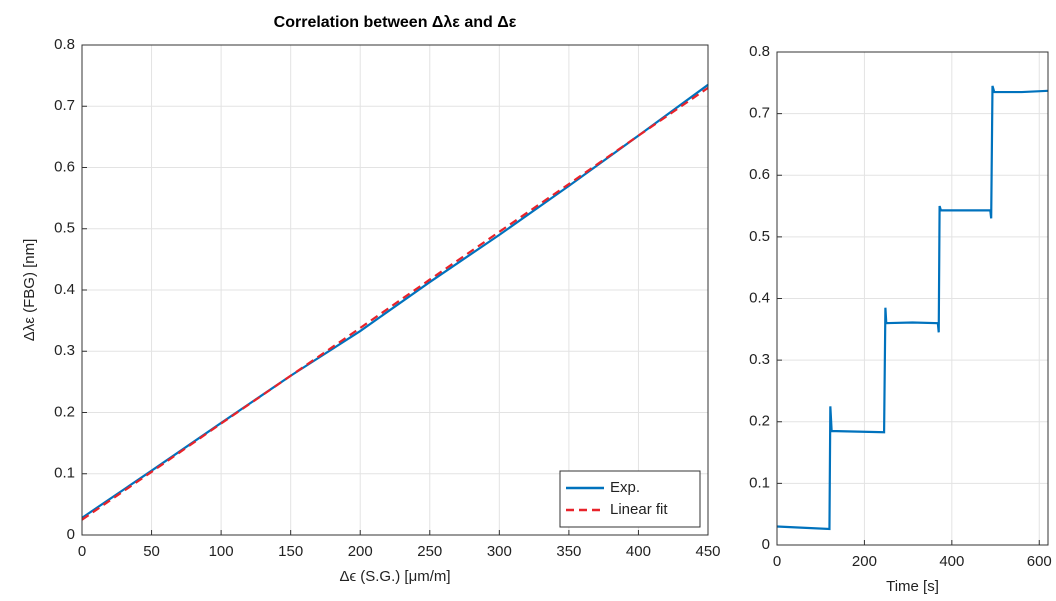  I want to click on x-tick-label: 600, so click(1039, 561).